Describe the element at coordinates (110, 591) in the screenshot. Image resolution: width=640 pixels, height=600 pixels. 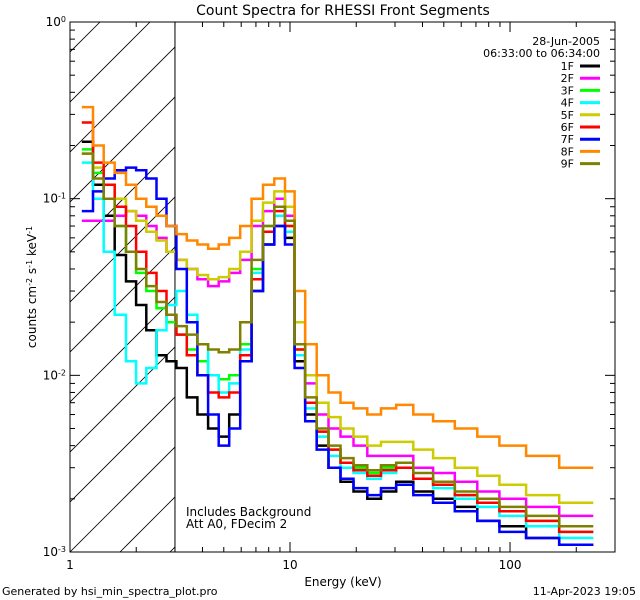
I see `footer-generator: Generated by hsi_min_spectra_plot.pro` at that location.